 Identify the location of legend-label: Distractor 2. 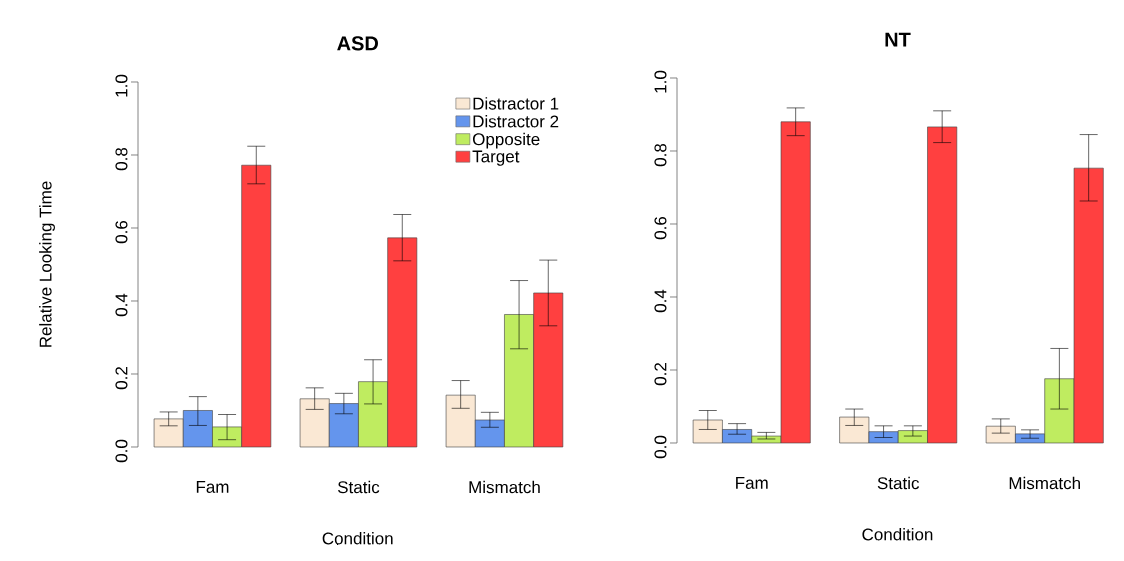
(516, 121).